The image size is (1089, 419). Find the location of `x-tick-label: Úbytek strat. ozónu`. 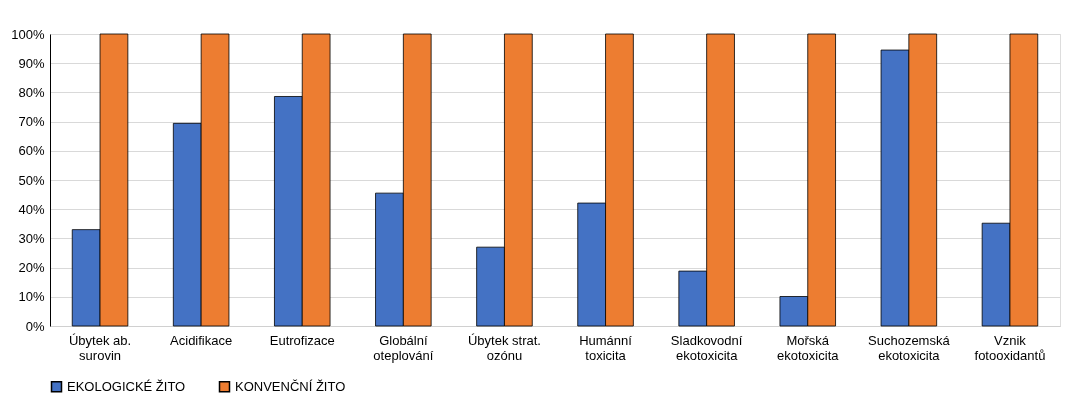

x-tick-label: Úbytek strat. ozónu is located at coordinates (504, 347).